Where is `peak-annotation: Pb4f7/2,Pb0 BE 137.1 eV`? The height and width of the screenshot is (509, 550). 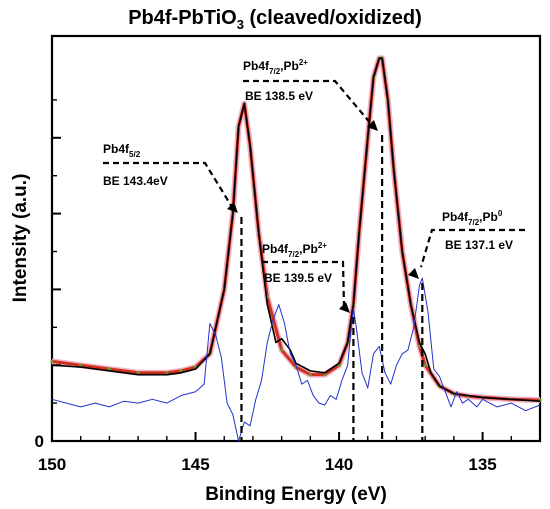 peak-annotation: Pb4f7/2,Pb0 BE 137.1 eV is located at coordinates (466, 325).